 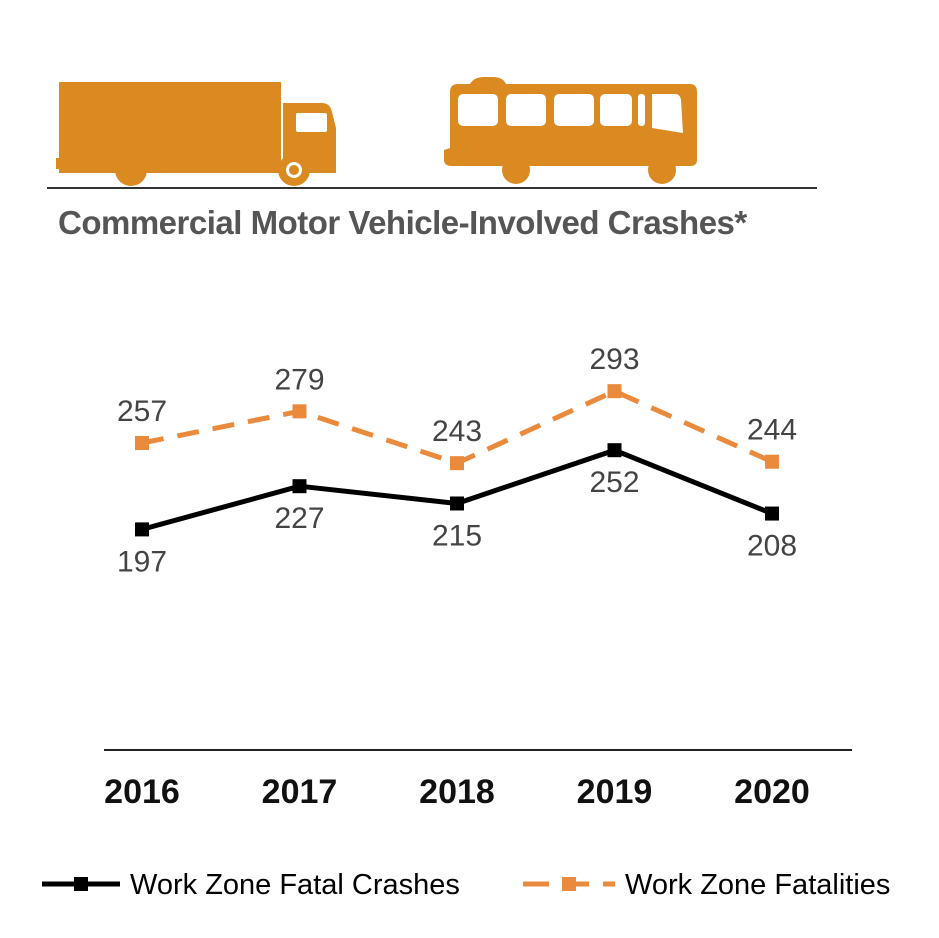 What do you see at coordinates (299, 518) in the screenshot?
I see `data-label-work-zone-fatal-crashes: 227` at bounding box center [299, 518].